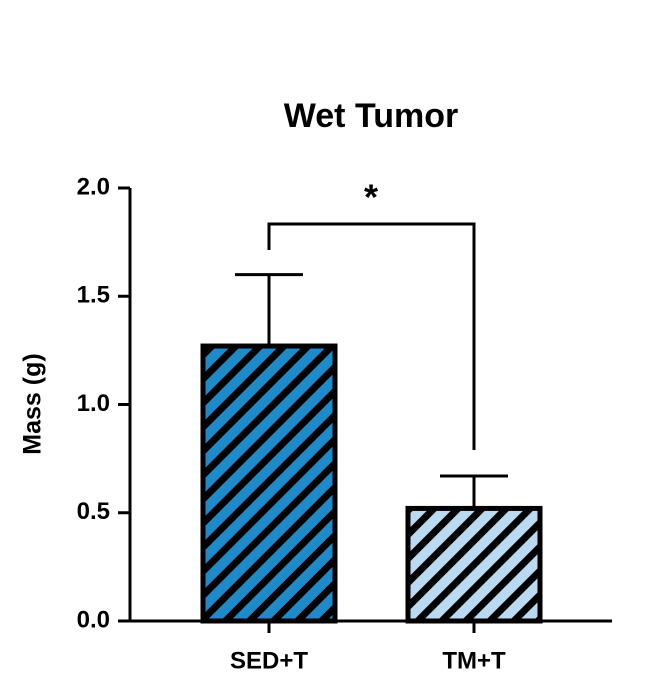 This screenshot has width=662, height=684. What do you see at coordinates (93, 295) in the screenshot?
I see `y-tick-label: 1.5` at bounding box center [93, 295].